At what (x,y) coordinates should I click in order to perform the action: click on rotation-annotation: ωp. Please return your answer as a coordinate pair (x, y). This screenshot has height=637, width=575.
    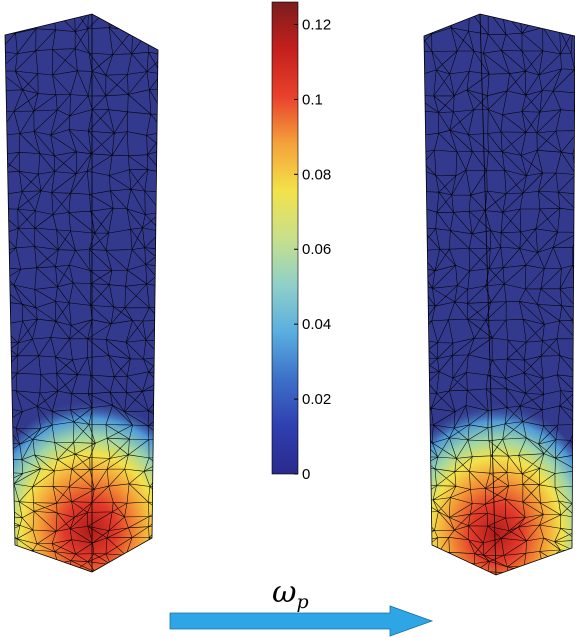
    Looking at the image, I should click on (301, 606).